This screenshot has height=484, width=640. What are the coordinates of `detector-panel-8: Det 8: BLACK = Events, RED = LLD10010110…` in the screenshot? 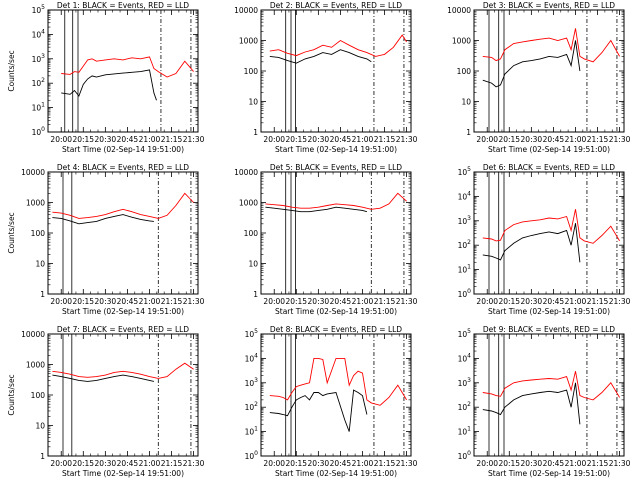 It's located at (331, 401).